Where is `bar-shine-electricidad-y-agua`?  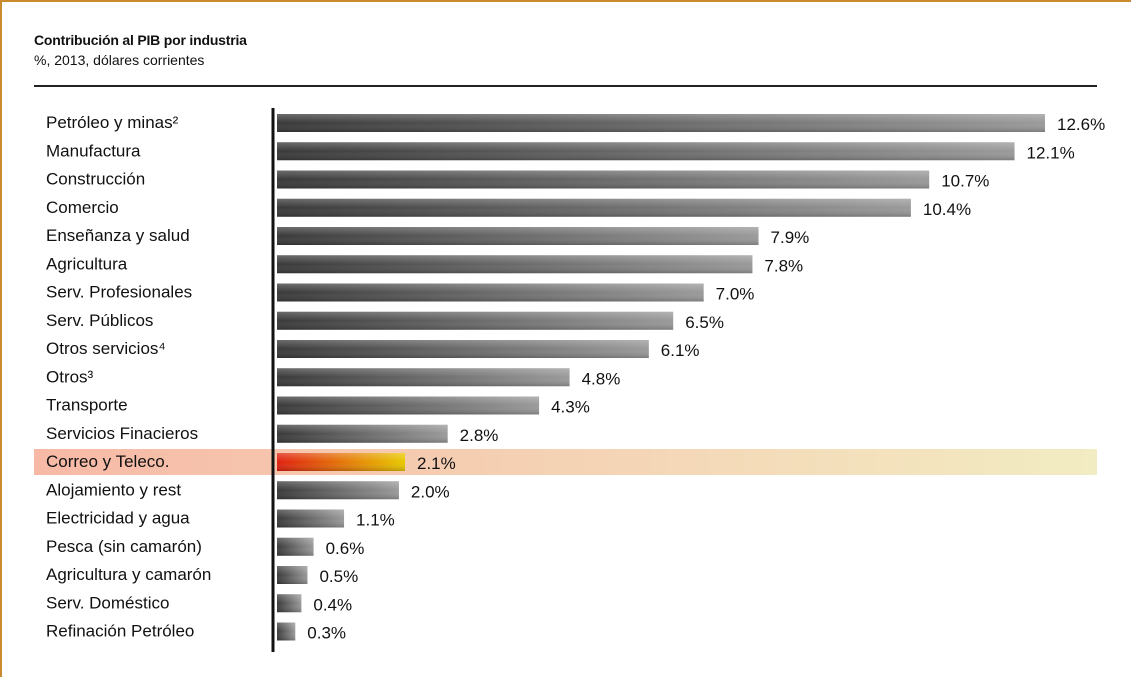
bar-shine-electricidad-y-agua is located at coordinates (311, 518).